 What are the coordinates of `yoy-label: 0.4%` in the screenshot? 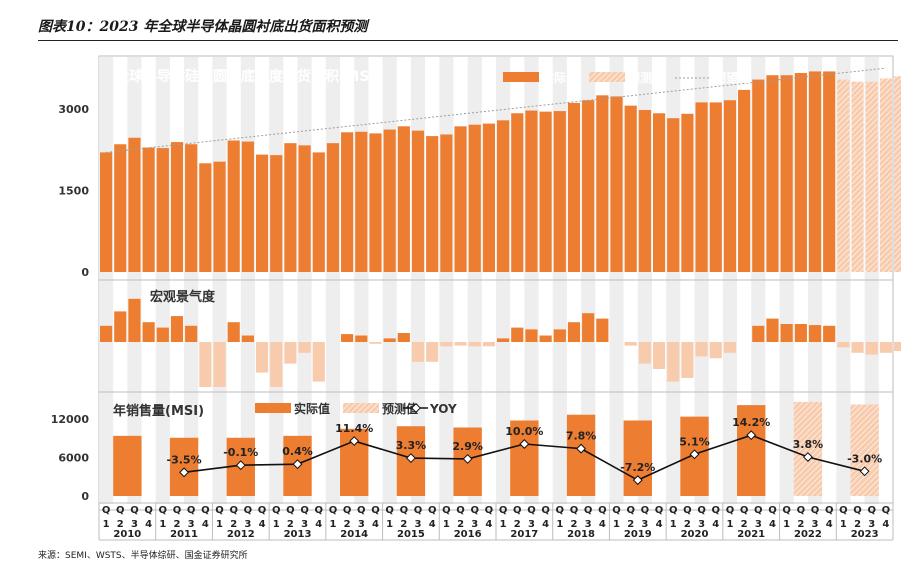 It's located at (297, 451).